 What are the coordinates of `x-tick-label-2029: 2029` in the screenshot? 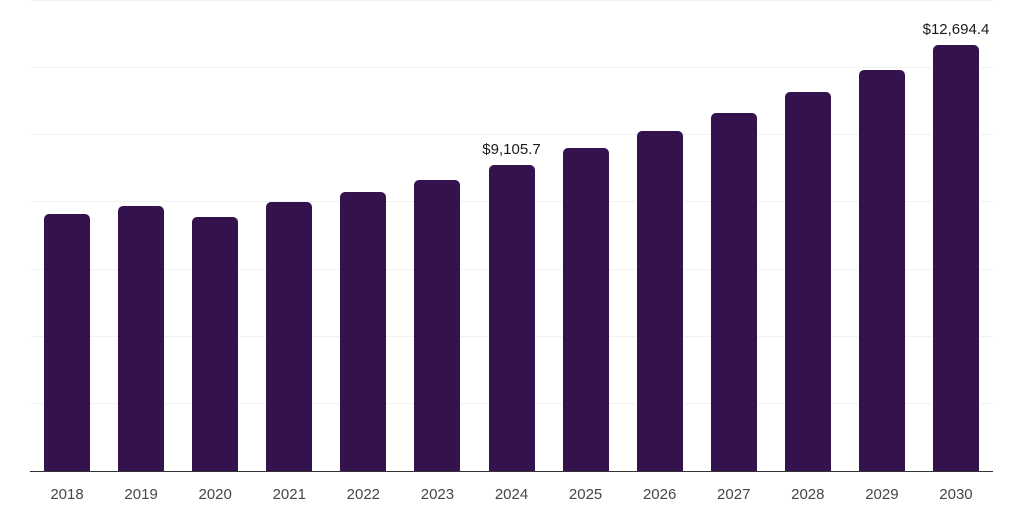 It's located at (882, 494).